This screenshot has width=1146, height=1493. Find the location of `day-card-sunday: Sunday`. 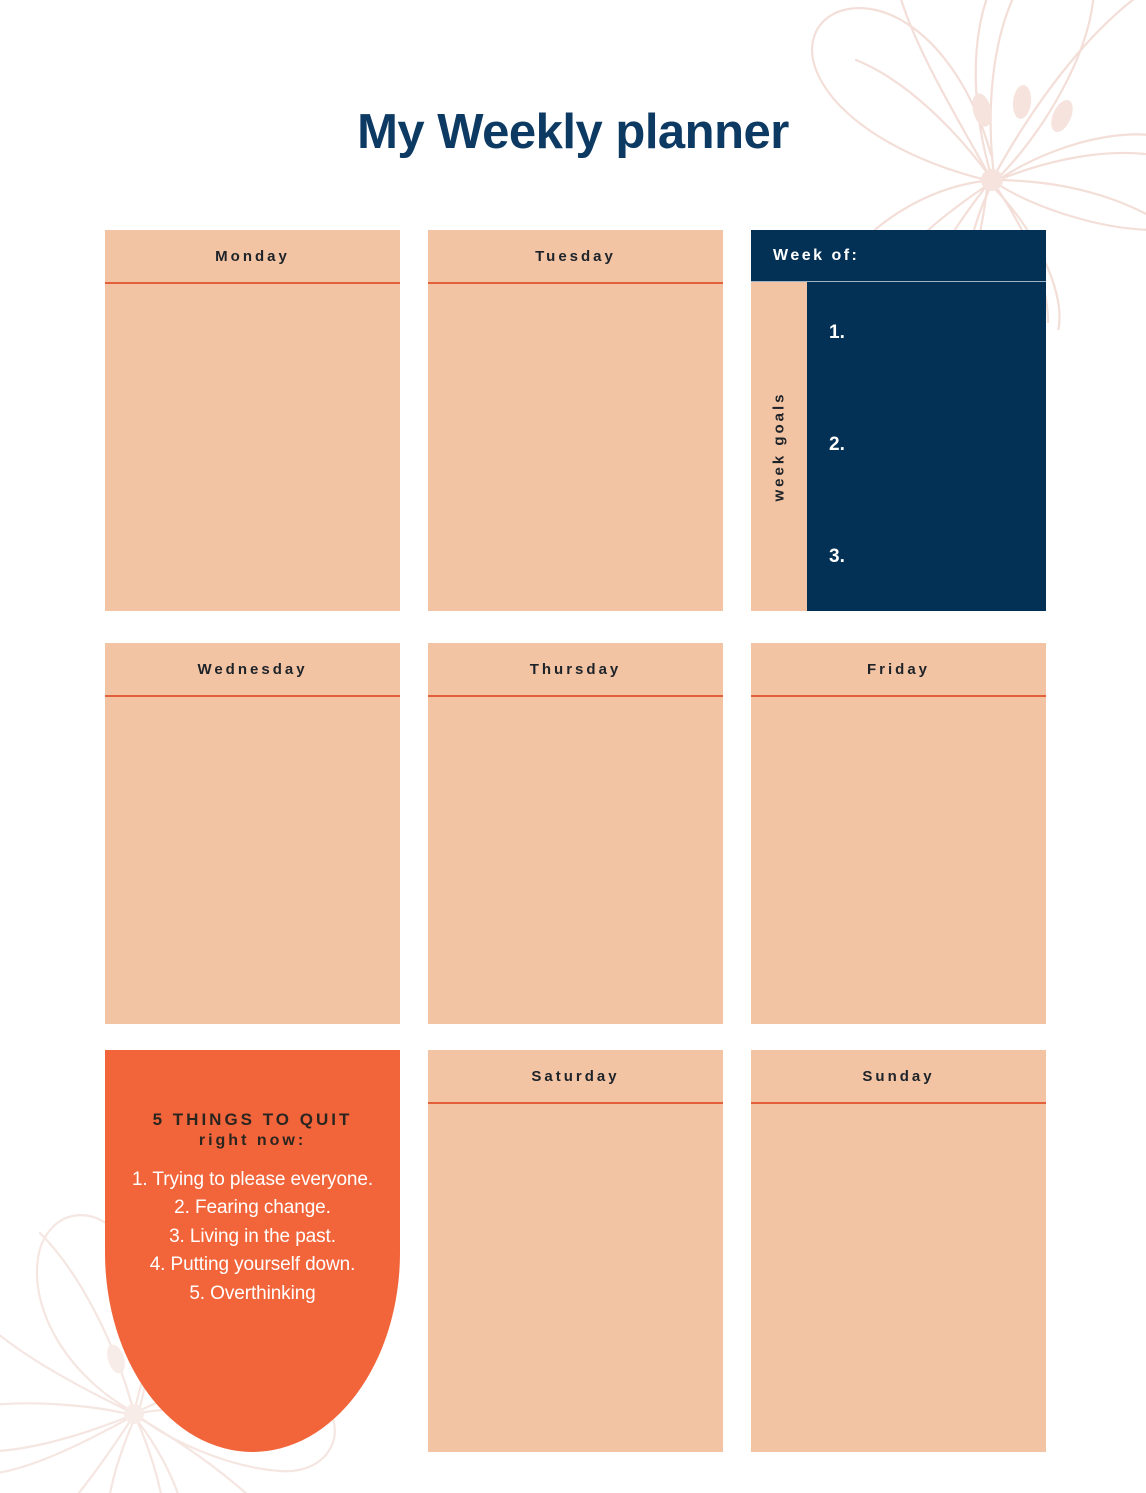

day-card-sunday: Sunday is located at coordinates (898, 1251).